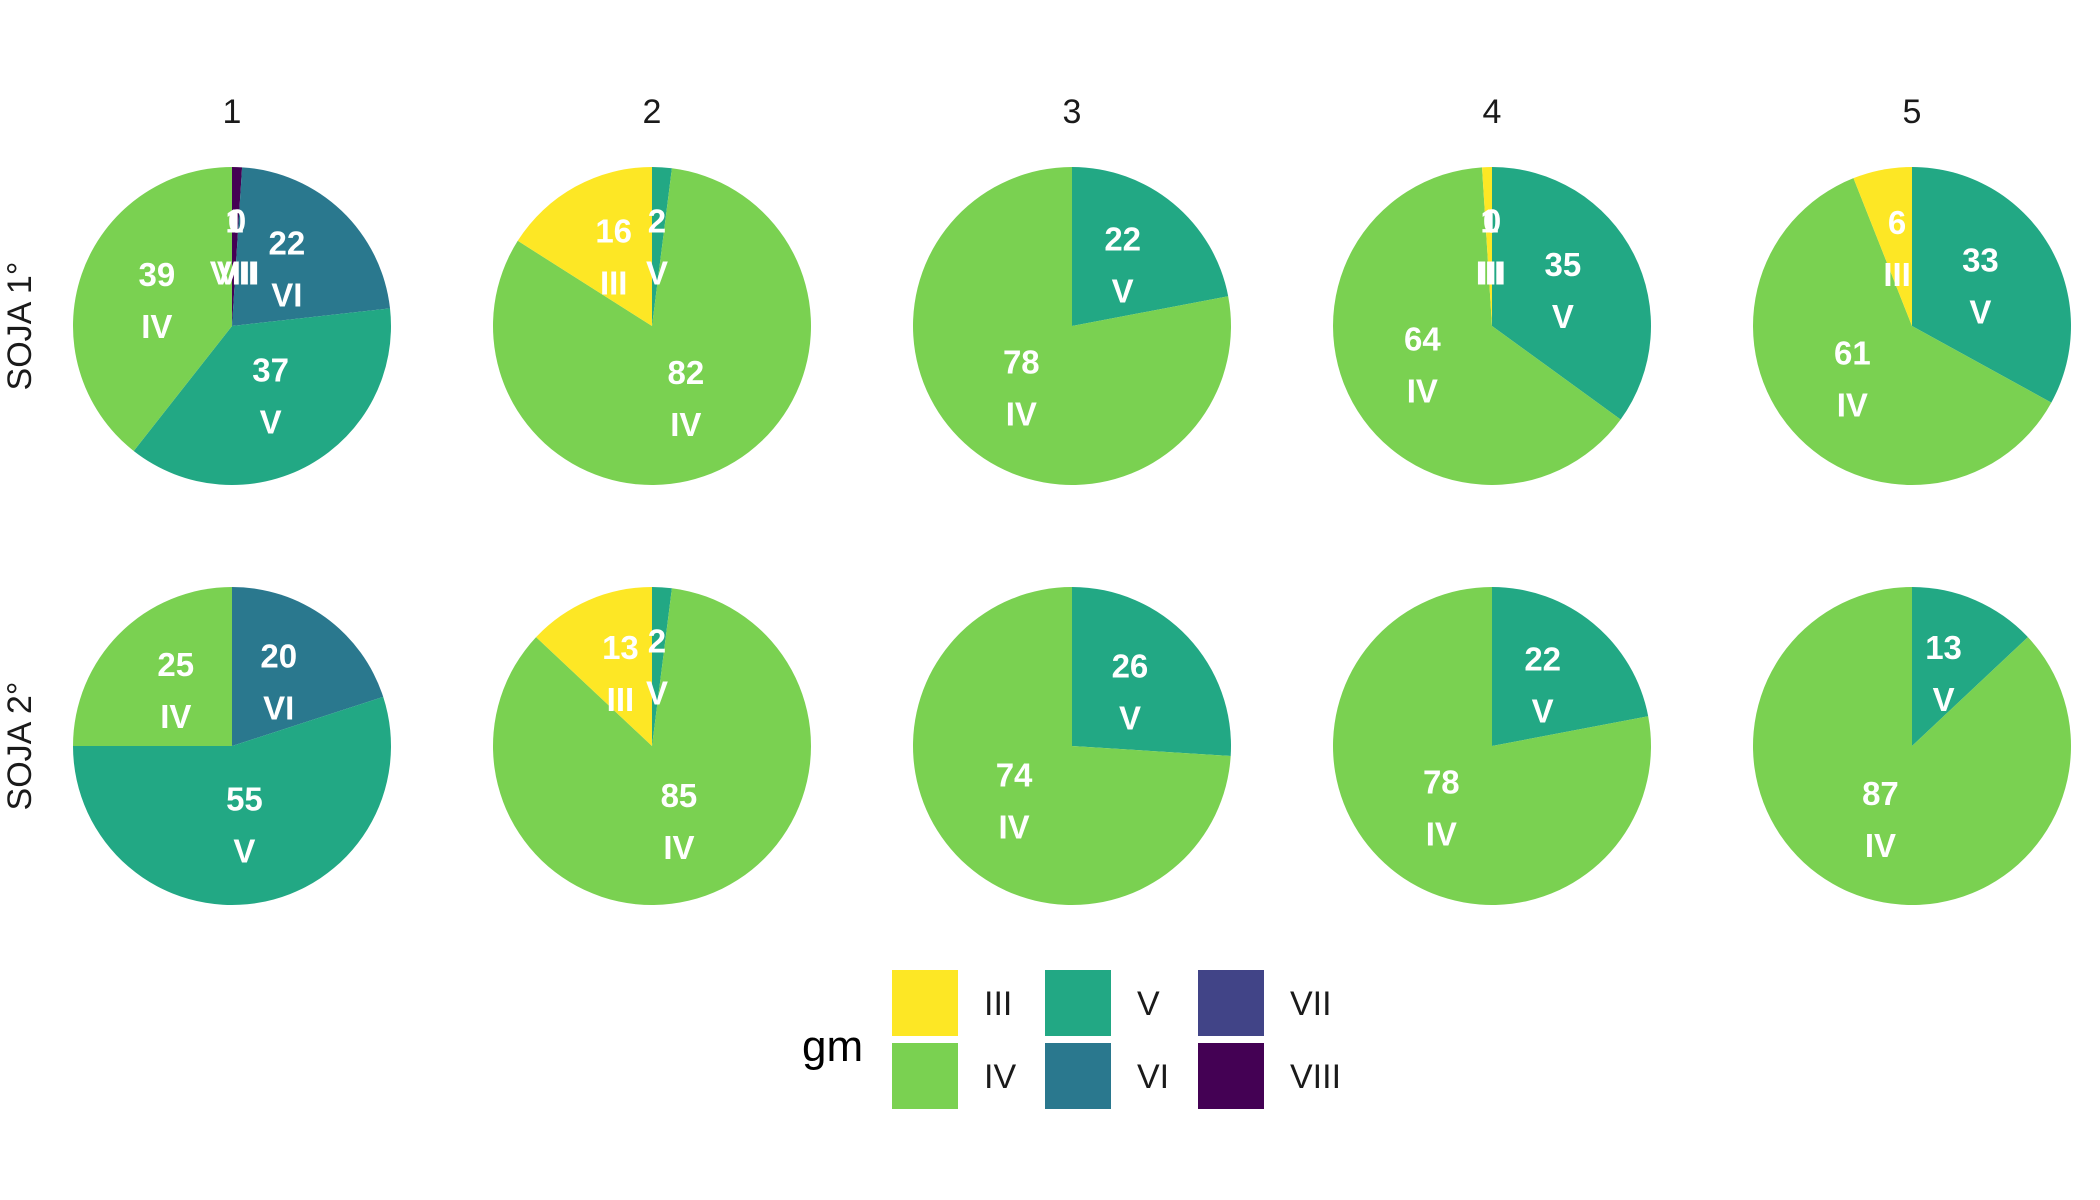 This screenshot has height=1200, width=2100. What do you see at coordinates (1078, 1076) in the screenshot?
I see `legend-swatch-vi` at bounding box center [1078, 1076].